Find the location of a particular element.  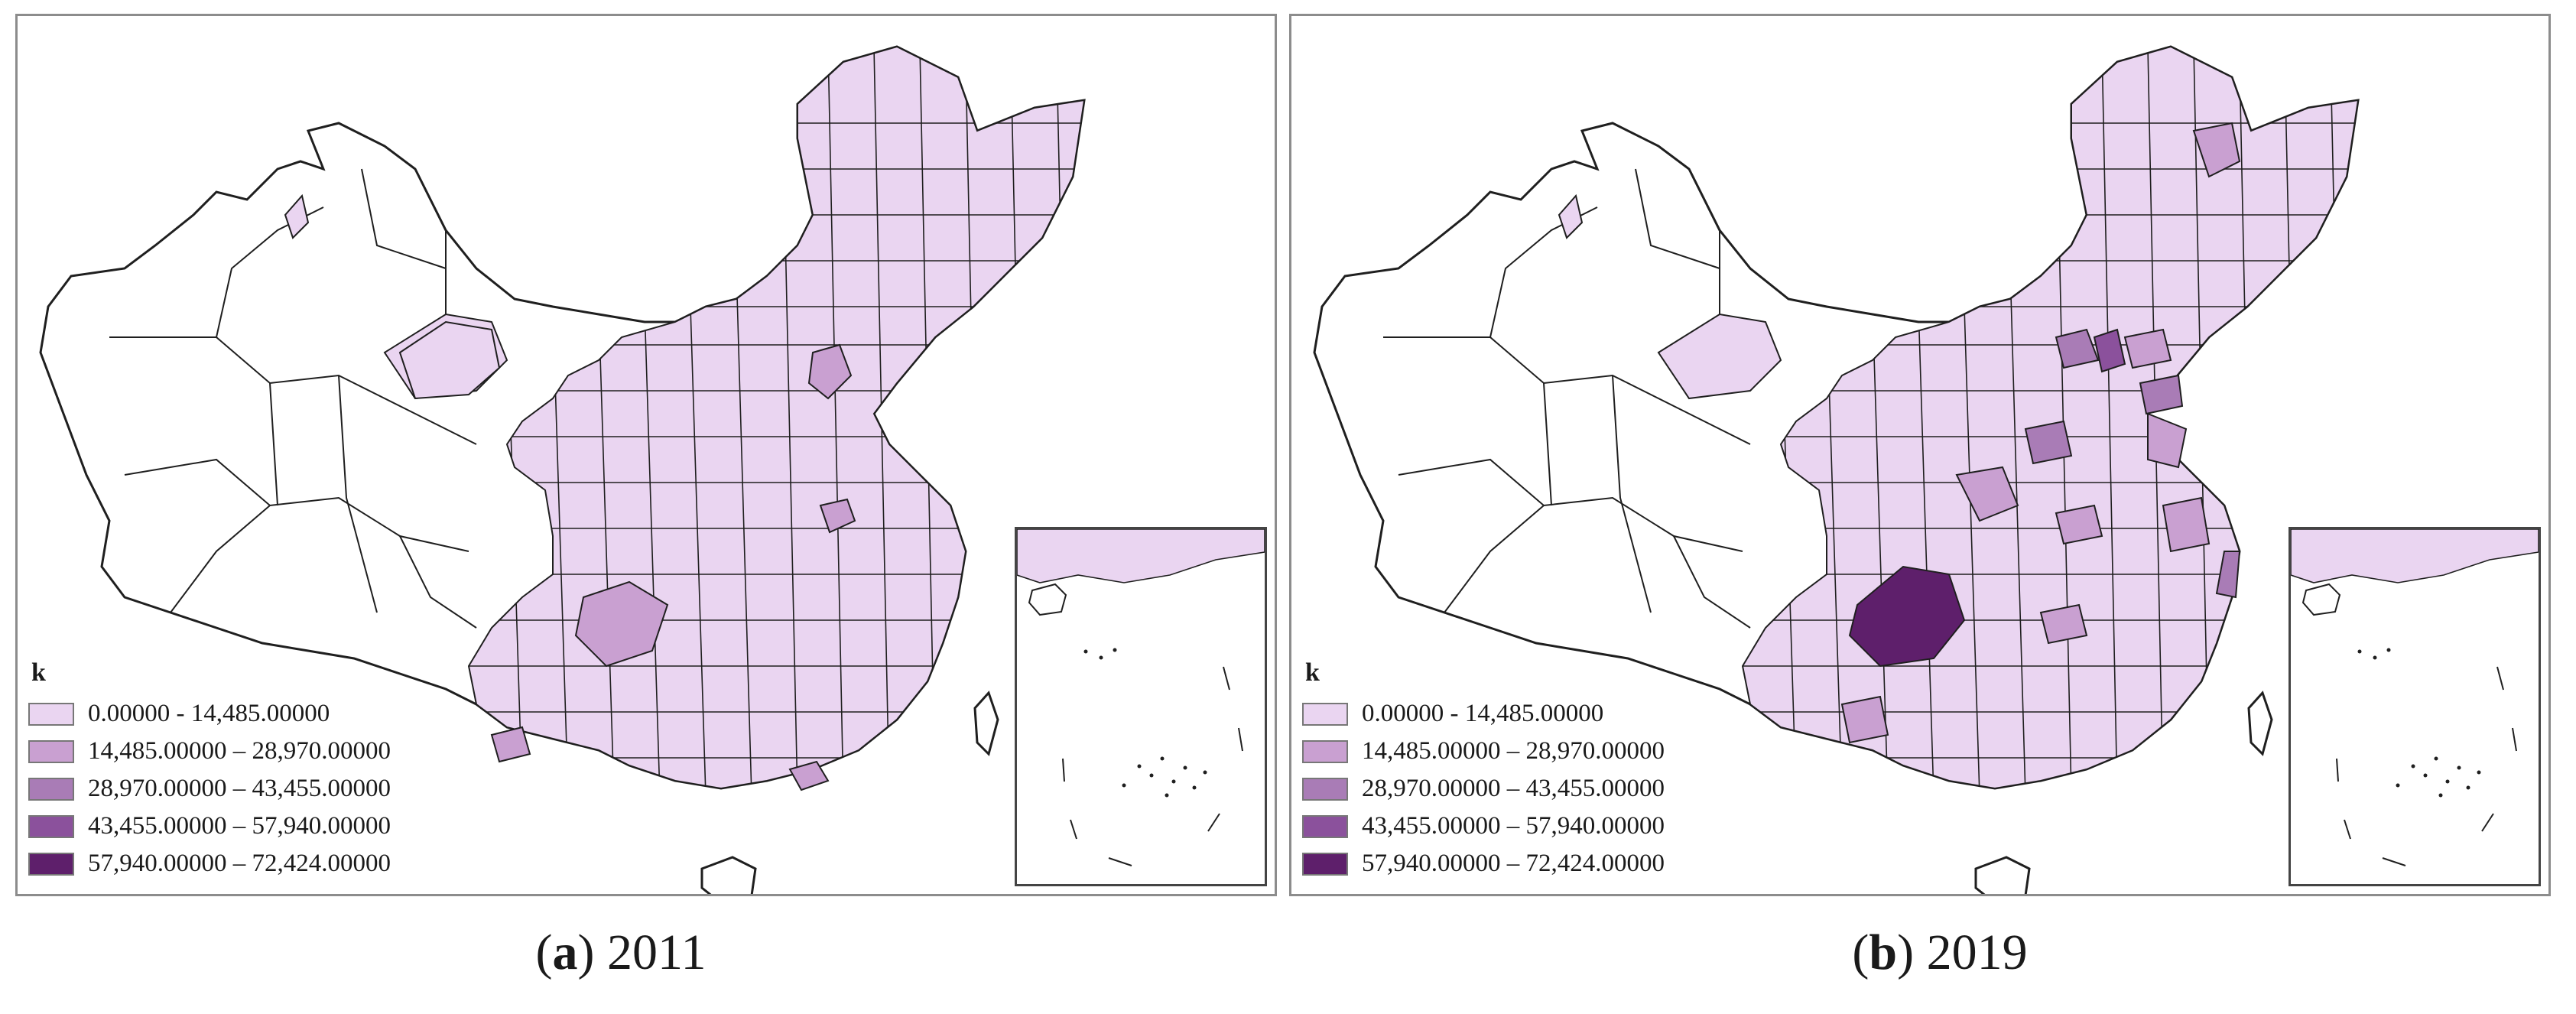

caption-b: (b) 2019 is located at coordinates (1940, 952).